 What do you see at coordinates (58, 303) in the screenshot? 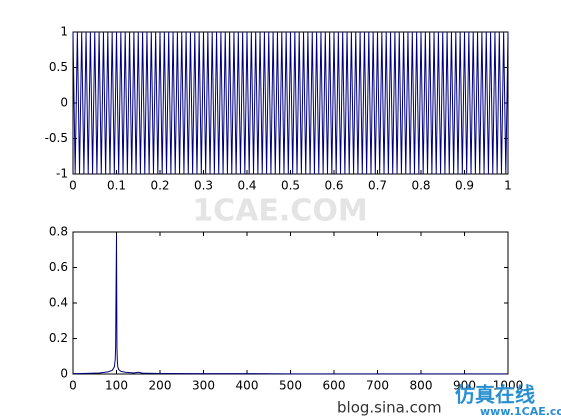
I see `y-tick-label: 0.4` at bounding box center [58, 303].